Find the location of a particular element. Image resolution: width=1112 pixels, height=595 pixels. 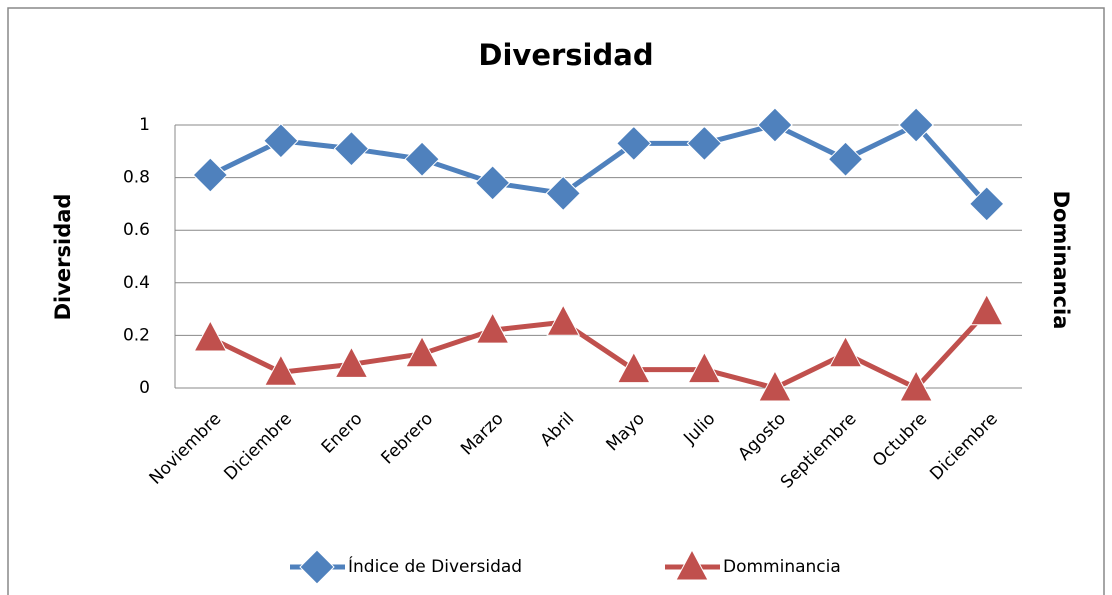

y-tick-label: 0.8 is located at coordinates (136, 178).